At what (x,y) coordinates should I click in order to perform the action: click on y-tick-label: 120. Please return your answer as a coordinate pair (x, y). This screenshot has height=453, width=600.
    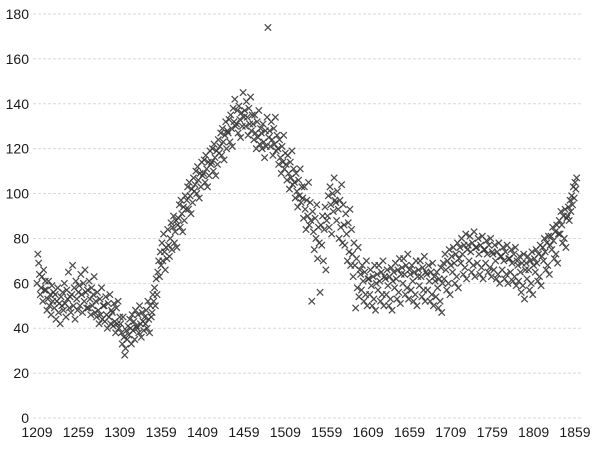
    Looking at the image, I should click on (18, 149).